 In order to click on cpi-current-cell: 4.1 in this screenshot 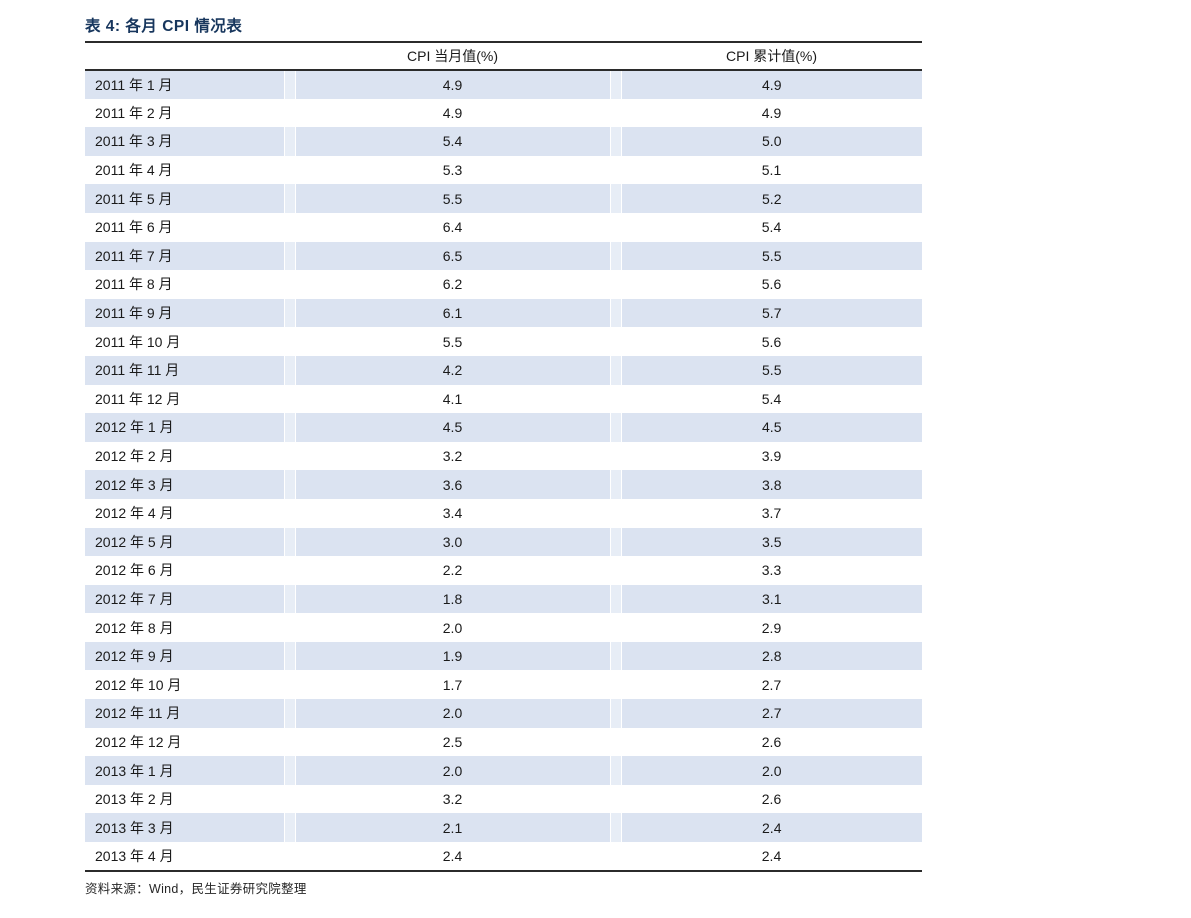, I will do `click(452, 398)`.